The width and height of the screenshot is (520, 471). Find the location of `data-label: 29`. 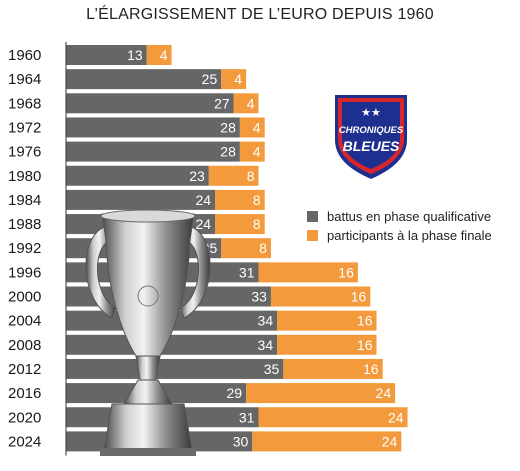

data-label: 29 is located at coordinates (235, 393).